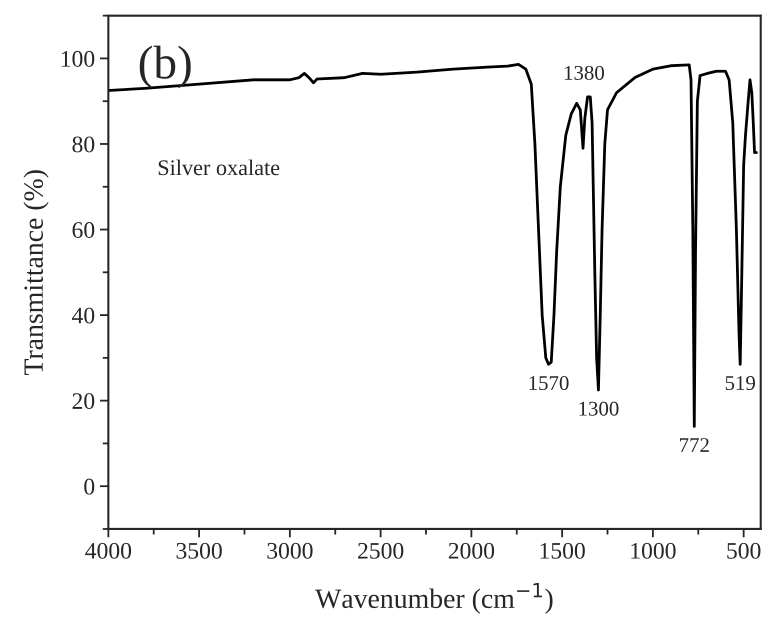  Describe the element at coordinates (83, 316) in the screenshot. I see `y-tick-label: 40` at that location.